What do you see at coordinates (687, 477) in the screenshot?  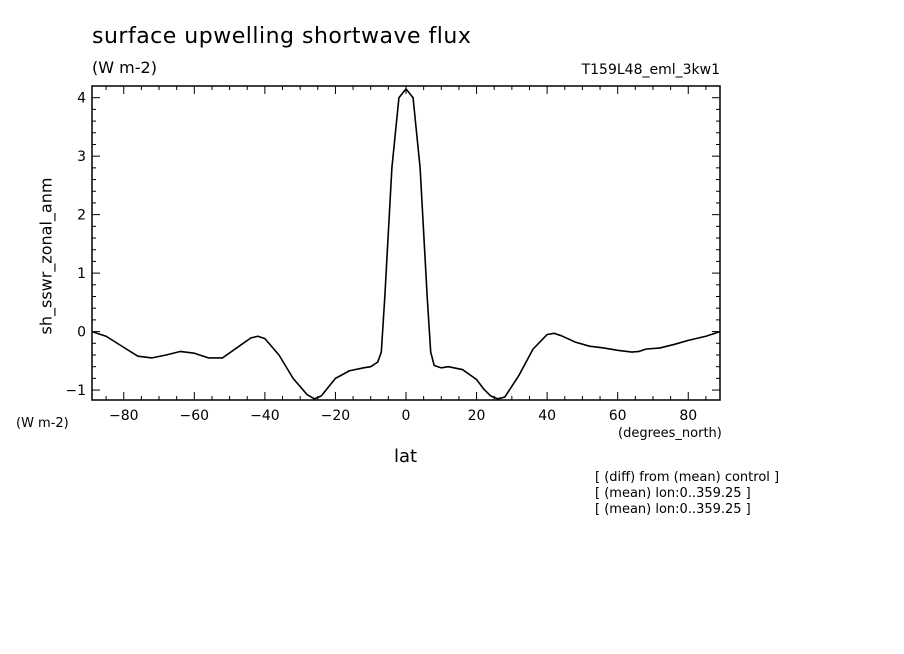 I see `annotation-diff: [ (diff) from (mean) control ]` at bounding box center [687, 477].